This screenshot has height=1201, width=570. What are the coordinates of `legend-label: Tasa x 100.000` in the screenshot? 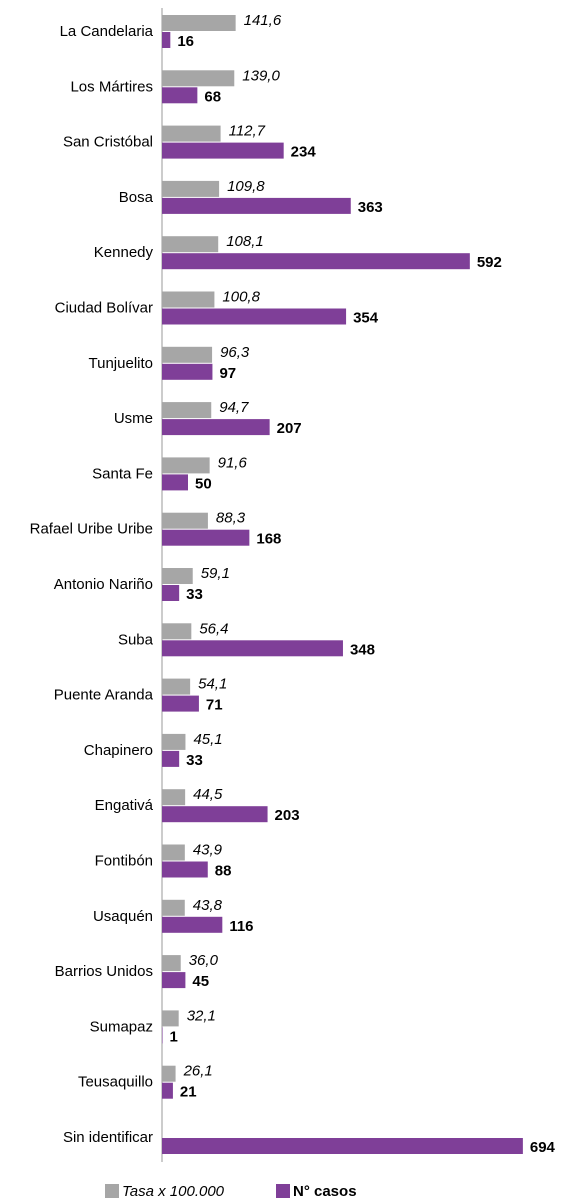 It's located at (173, 1191).